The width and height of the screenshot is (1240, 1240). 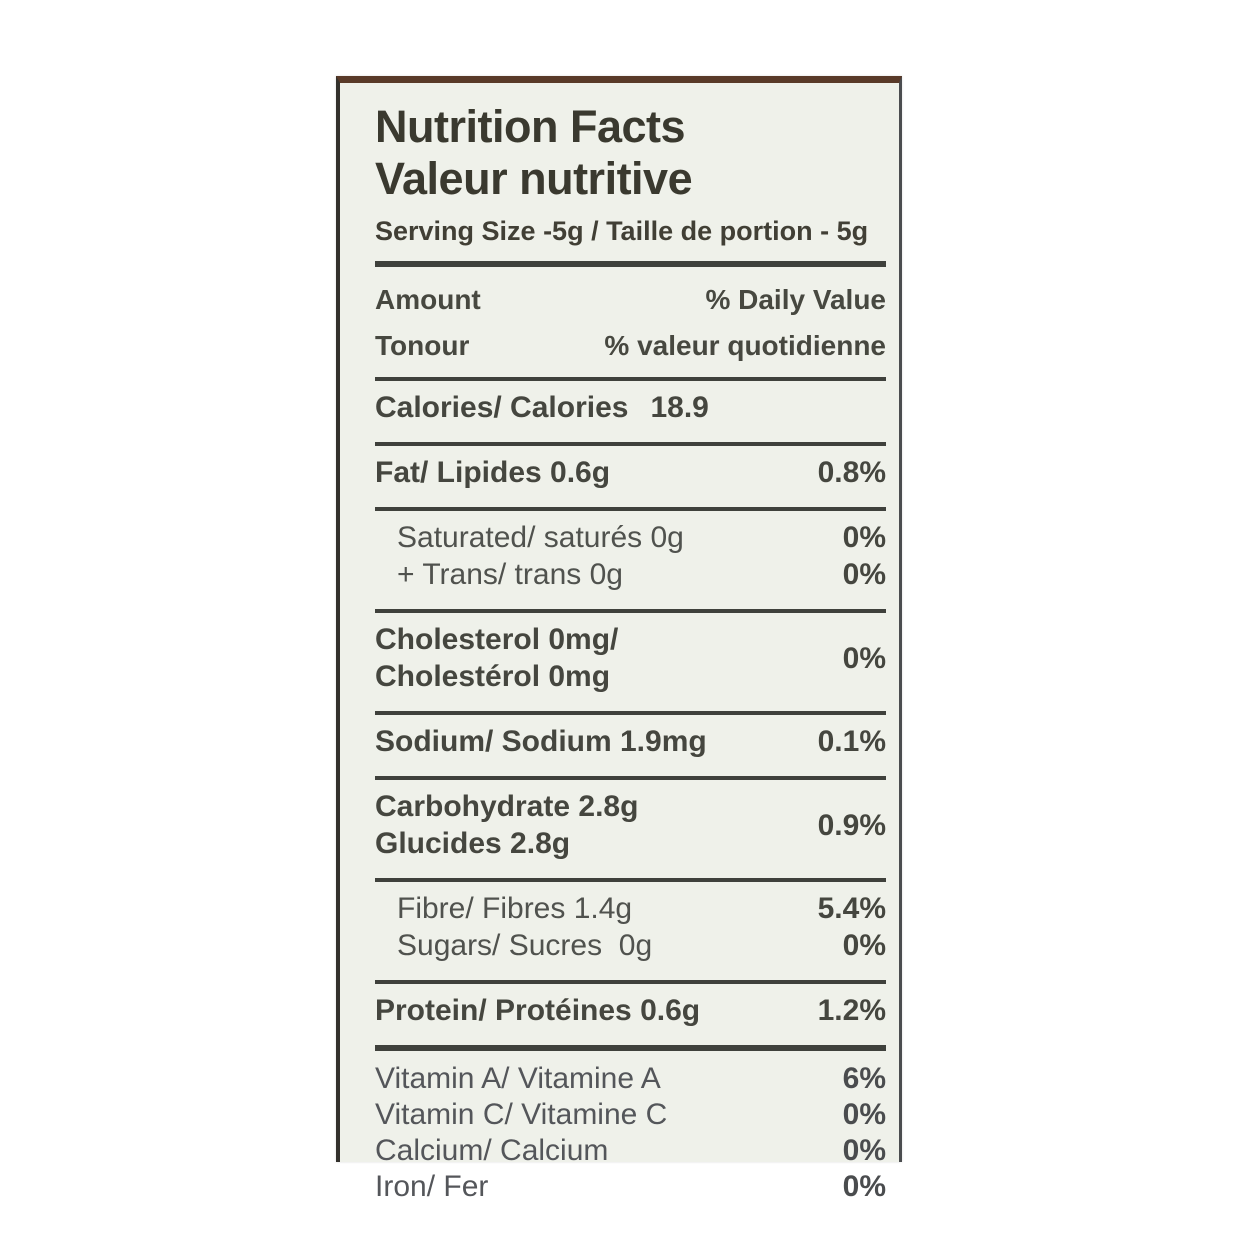 What do you see at coordinates (679, 407) in the screenshot?
I see `calories-value: 18.9` at bounding box center [679, 407].